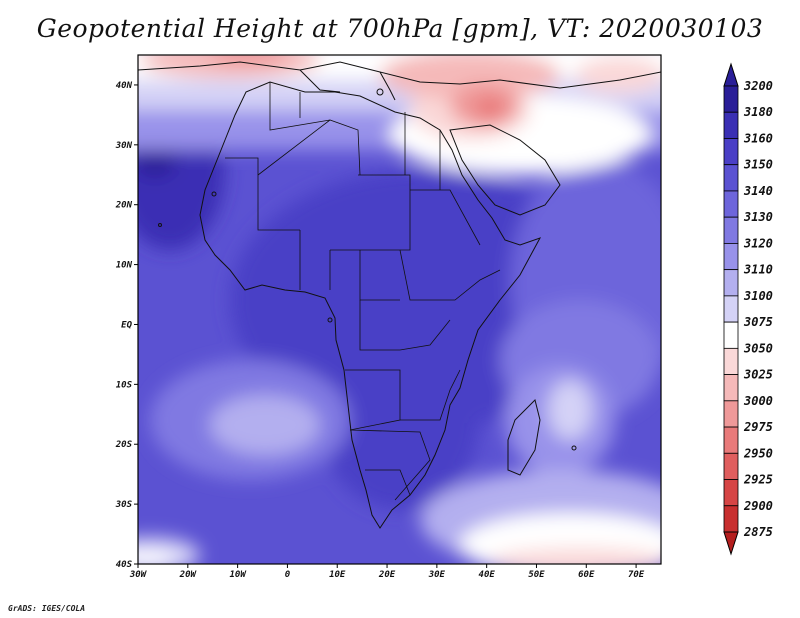  I want to click on x-tick-label: 50E, so click(536, 575).